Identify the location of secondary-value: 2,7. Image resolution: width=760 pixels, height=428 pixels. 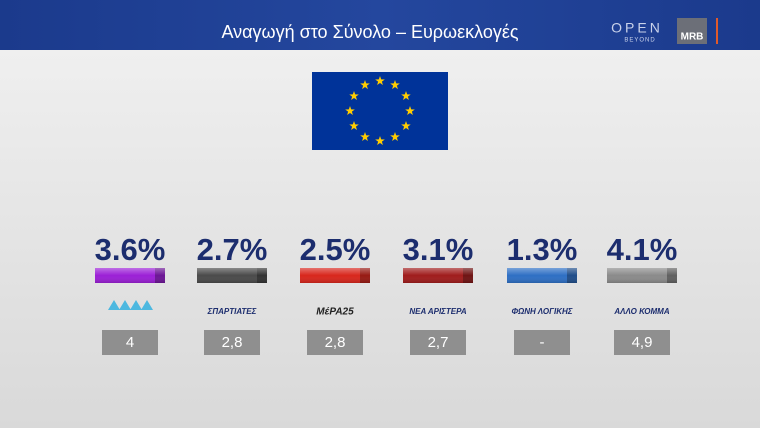
(438, 342).